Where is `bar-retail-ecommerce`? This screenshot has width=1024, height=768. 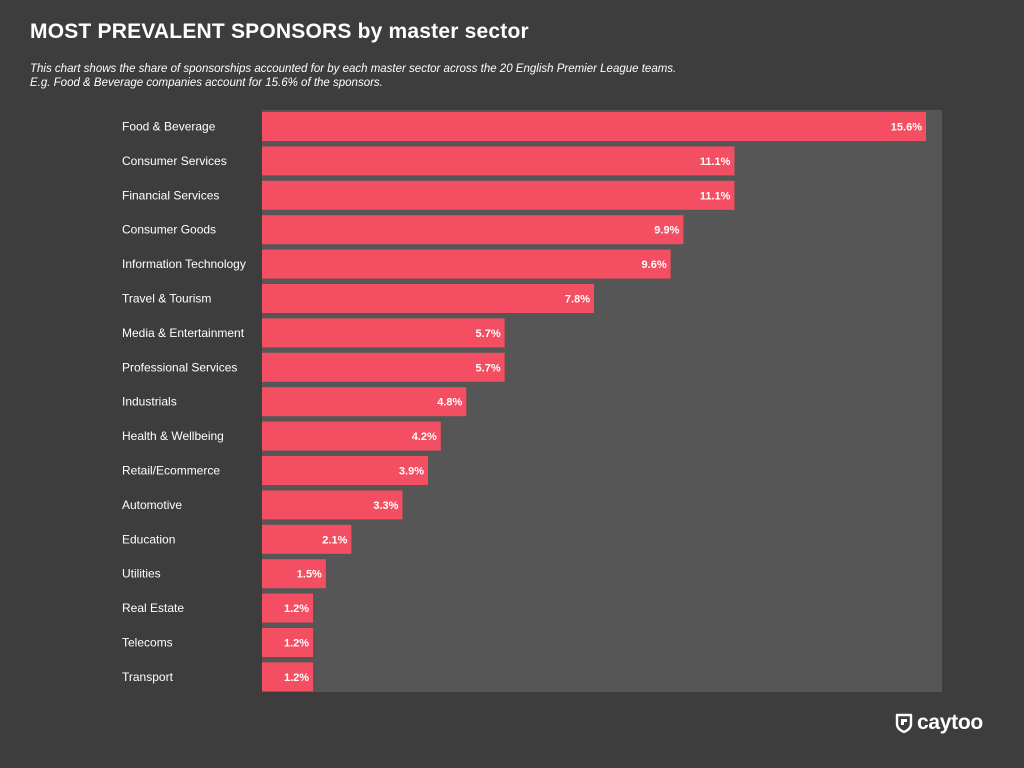
bar-retail-ecommerce is located at coordinates (345, 470).